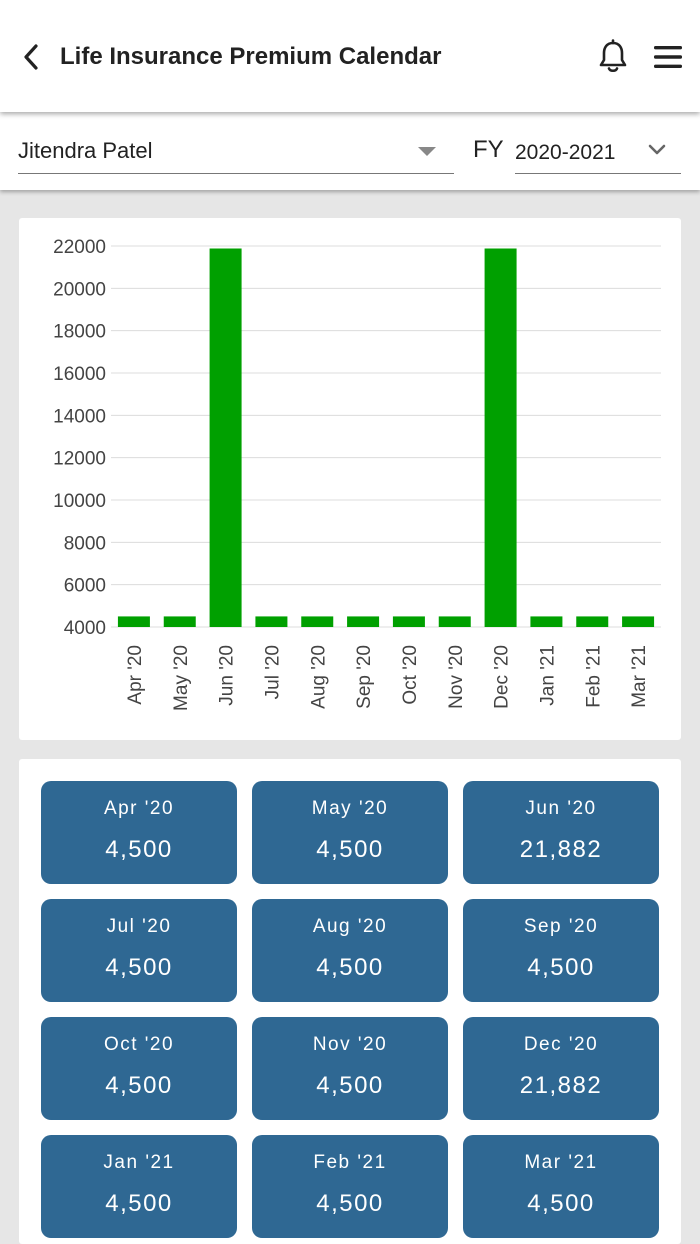 Image resolution: width=700 pixels, height=1244 pixels. Describe the element at coordinates (561, 926) in the screenshot. I see `month-tile-label: Sep '20` at that location.